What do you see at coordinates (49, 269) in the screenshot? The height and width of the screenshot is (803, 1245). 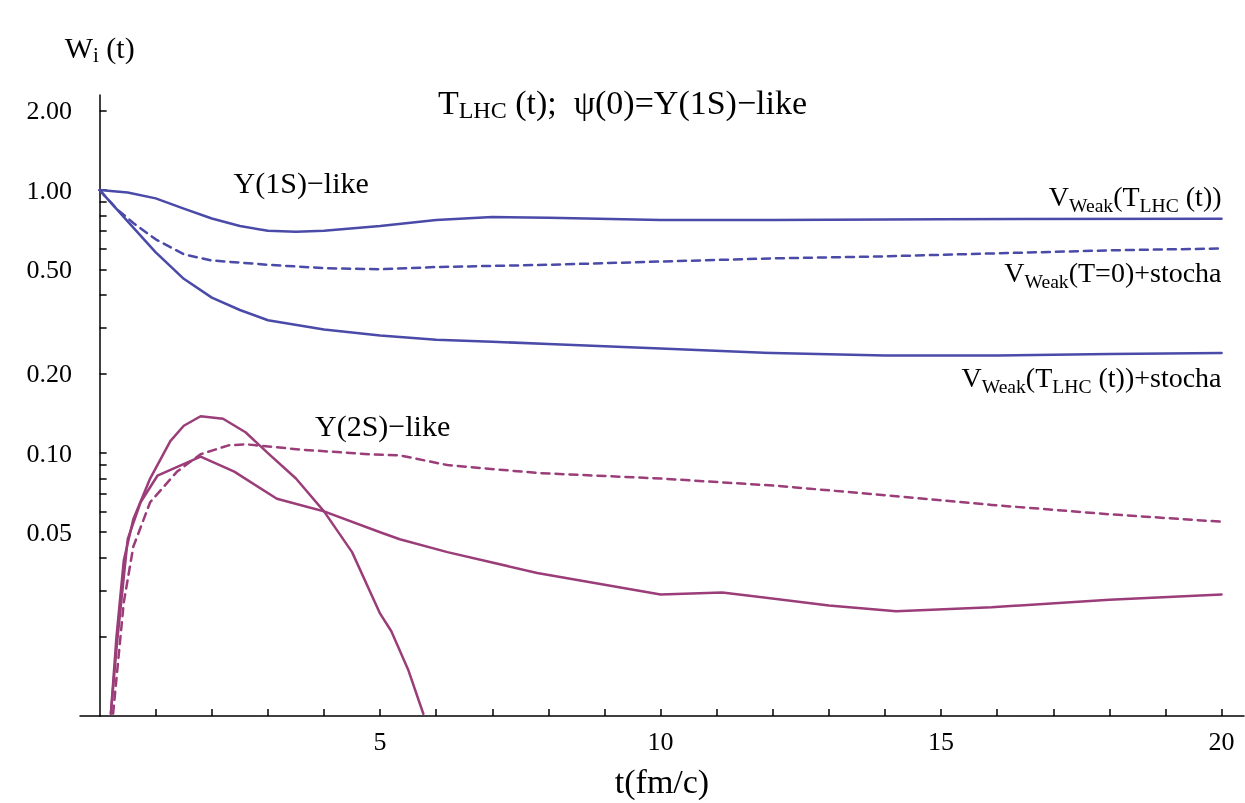 I see `y-tick-label: 0.50` at bounding box center [49, 269].